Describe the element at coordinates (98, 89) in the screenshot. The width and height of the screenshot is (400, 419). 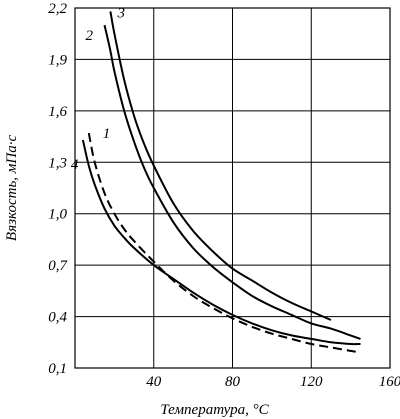
I see `curve-labels: 1 2 3 4` at that location.